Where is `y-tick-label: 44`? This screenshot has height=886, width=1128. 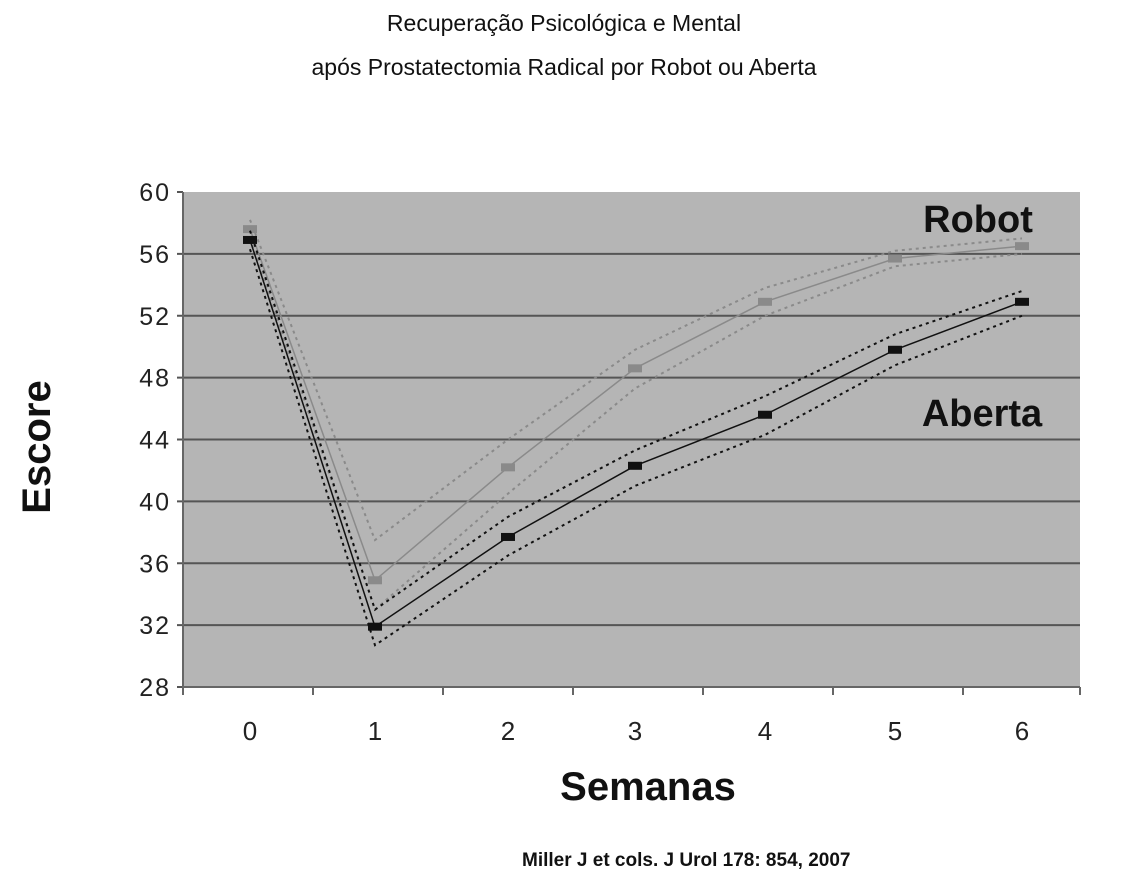 y-tick-label: 44 is located at coordinates (155, 441).